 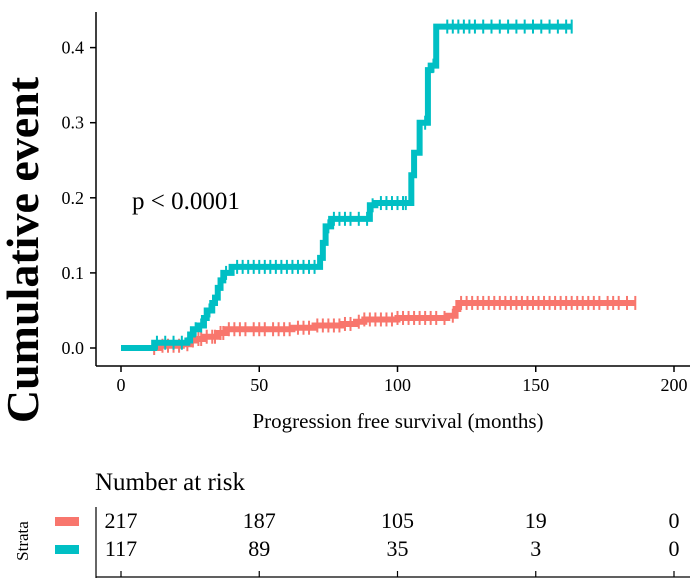 I want to click on y-tick-label: 0.3, so click(x=73, y=123).